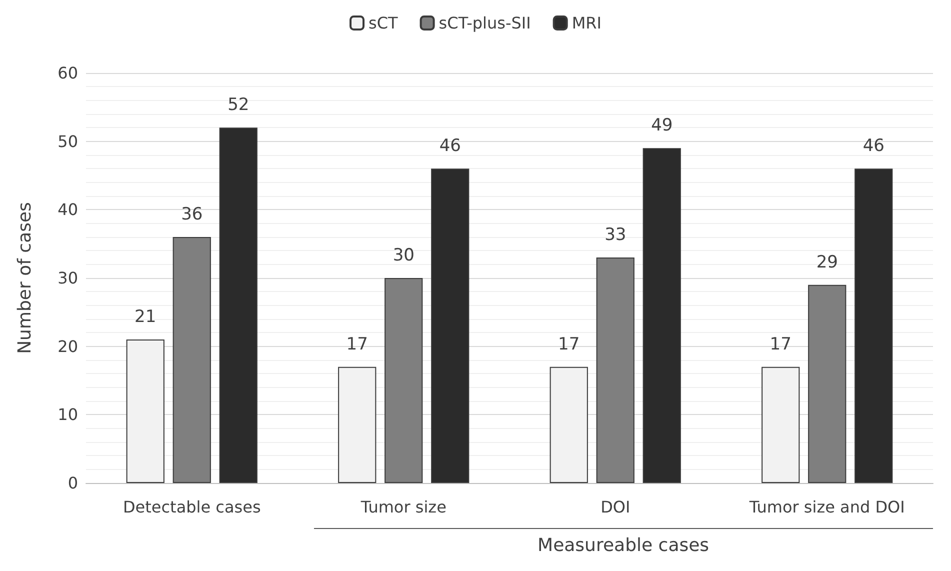 The image size is (951, 571). Describe the element at coordinates (145, 317) in the screenshot. I see `data-label: 21` at that location.